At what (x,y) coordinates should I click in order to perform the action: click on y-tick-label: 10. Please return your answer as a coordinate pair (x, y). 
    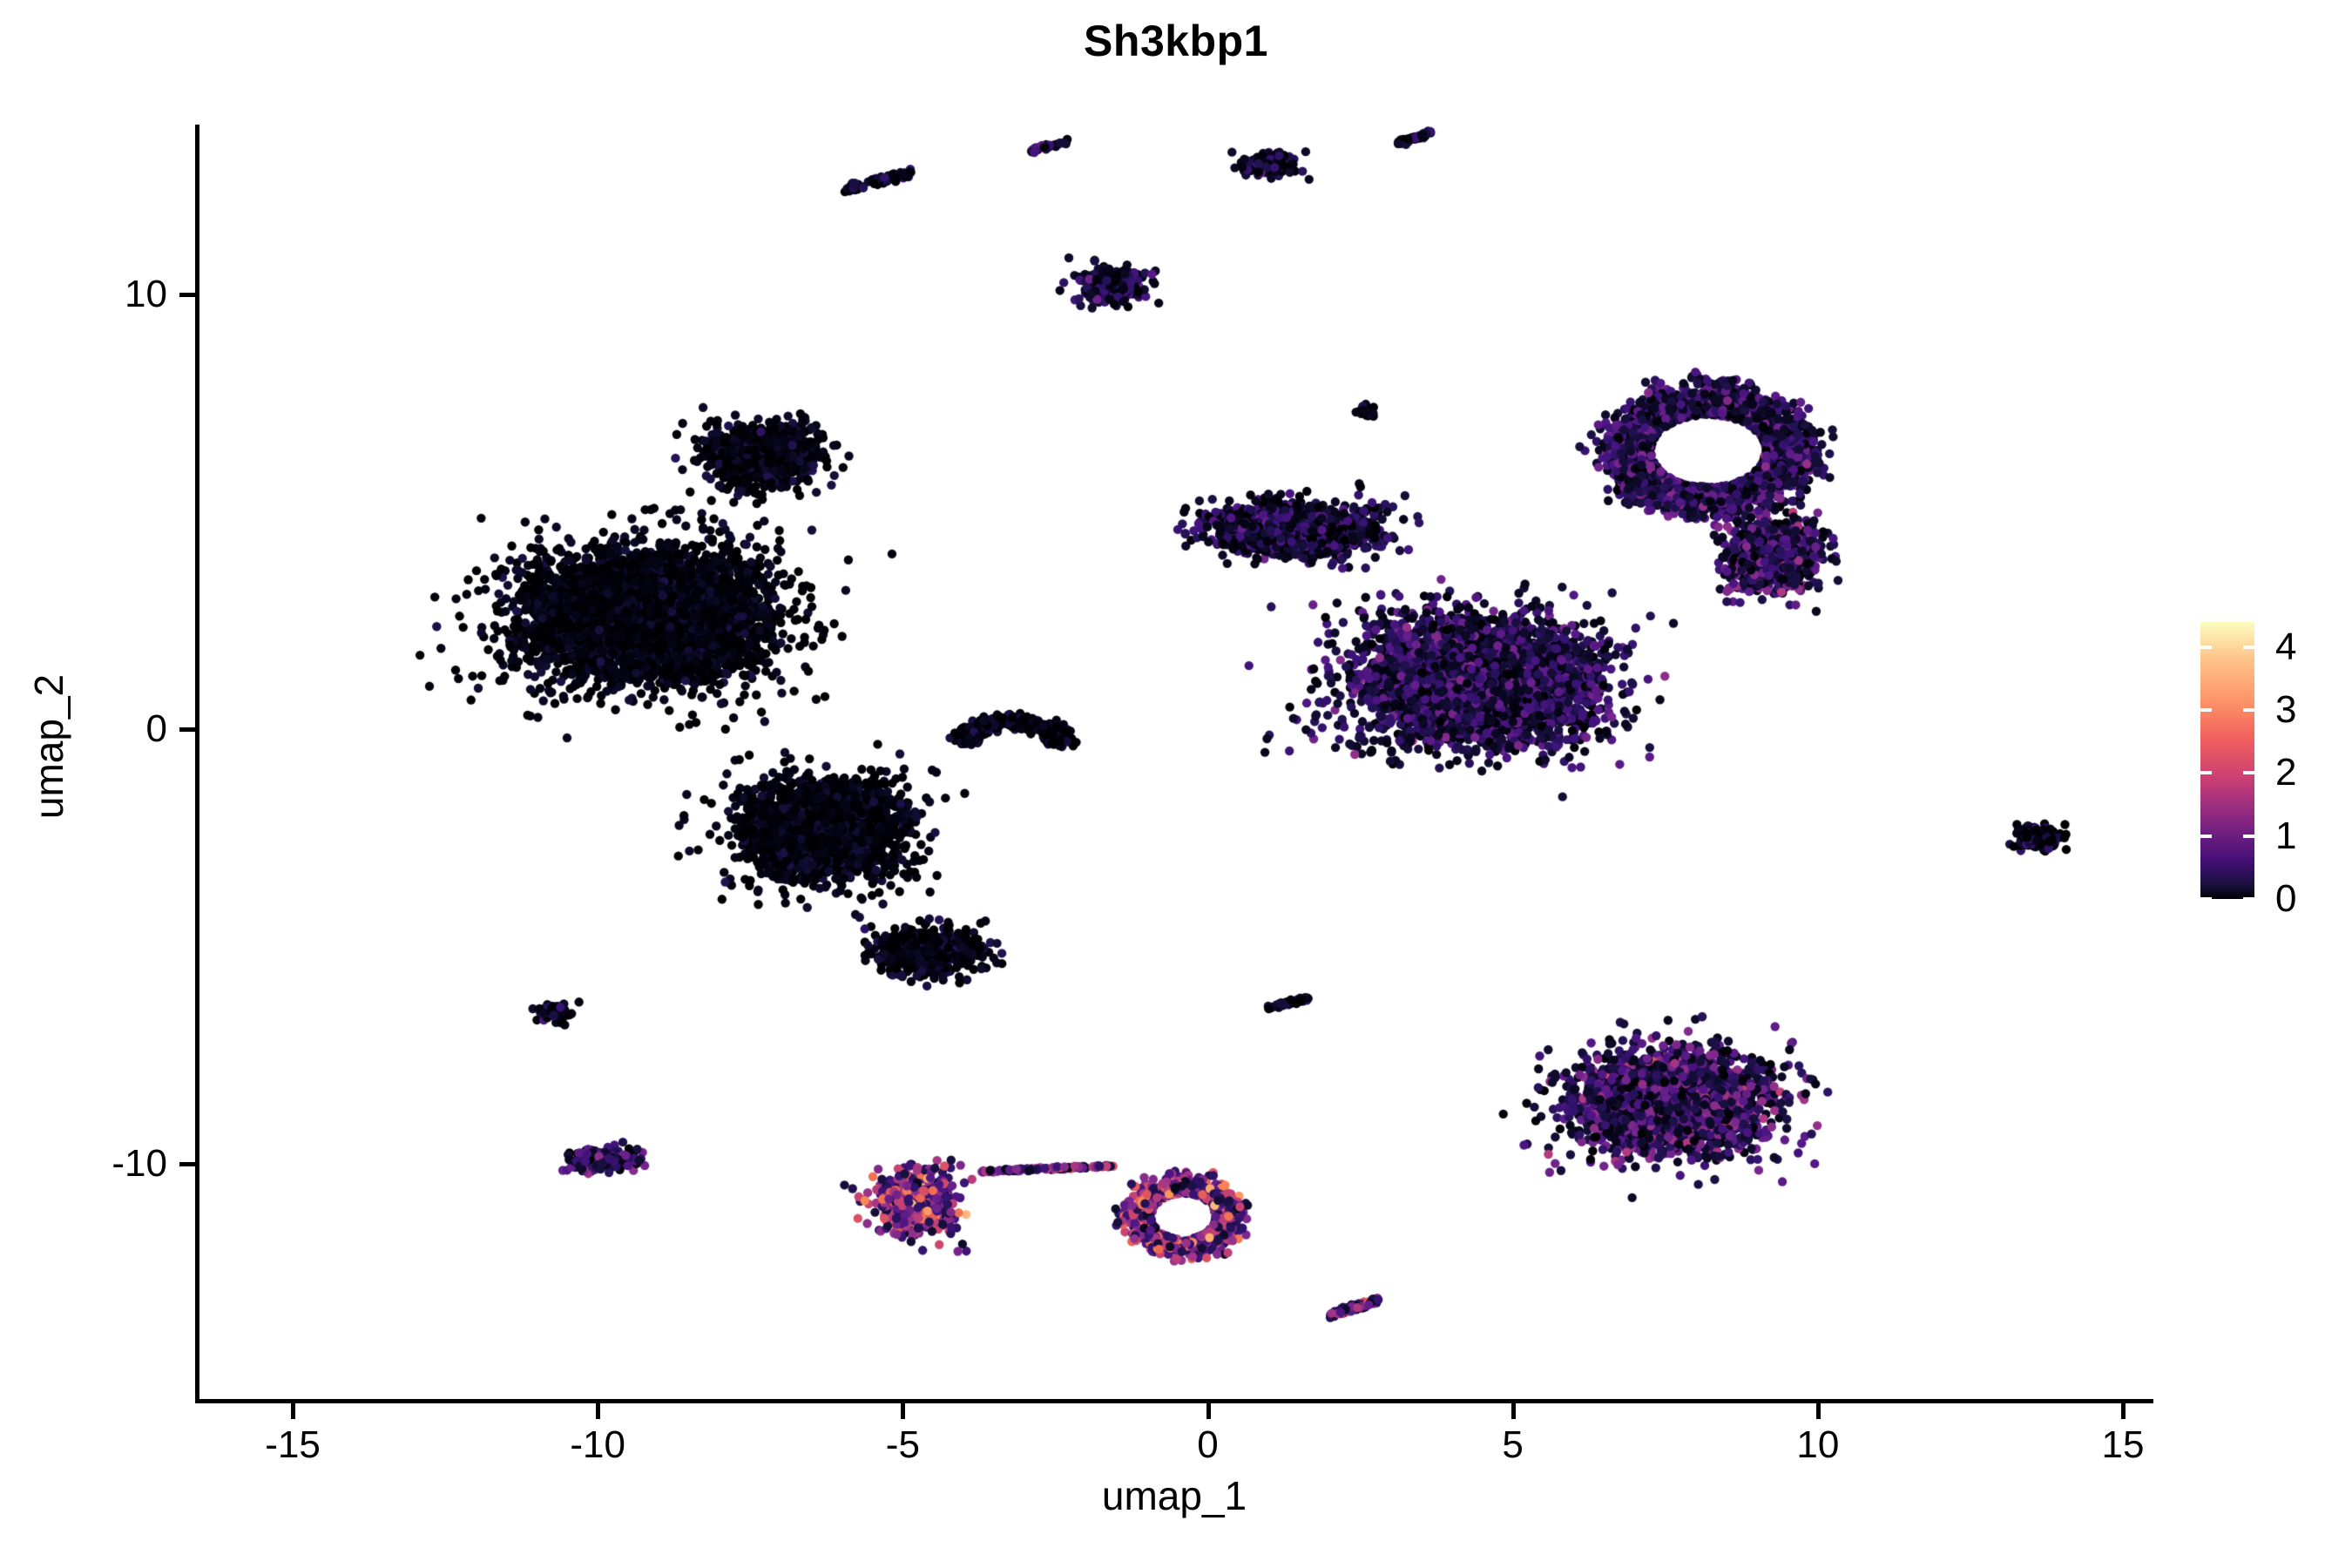
    Looking at the image, I should click on (146, 293).